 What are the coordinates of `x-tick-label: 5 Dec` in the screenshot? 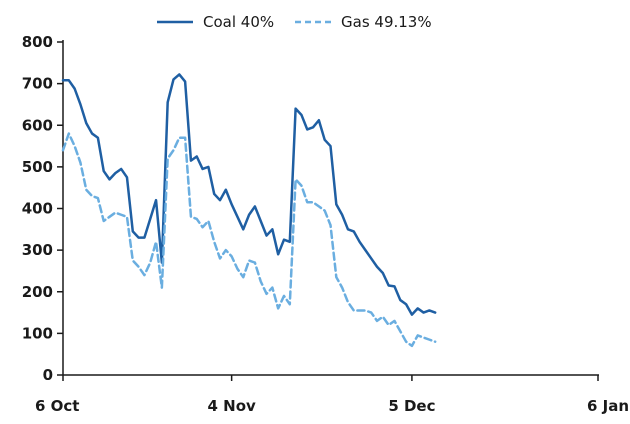 It's located at (411, 406).